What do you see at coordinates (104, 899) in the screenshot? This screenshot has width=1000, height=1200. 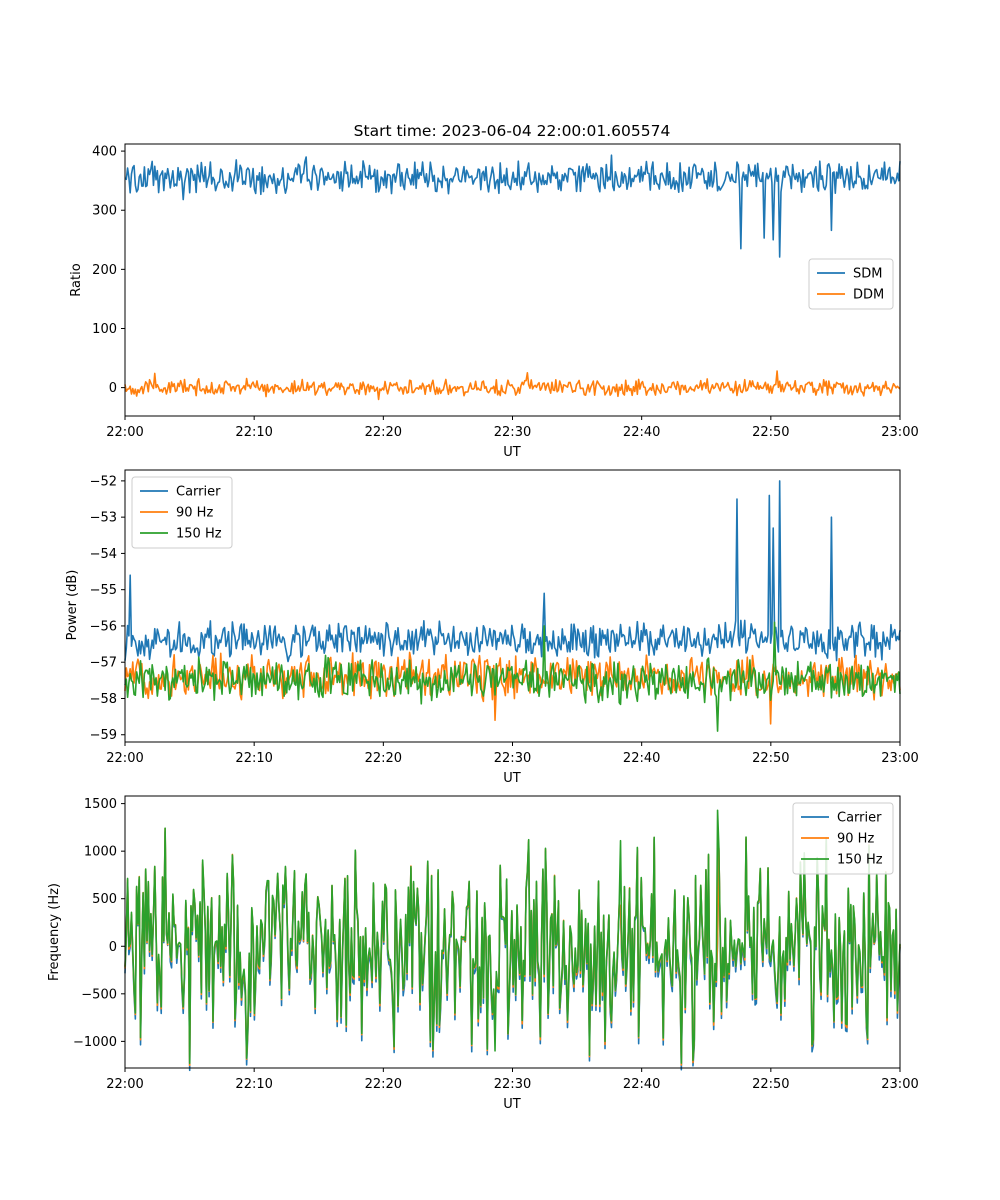 I see `y-tick-label: 500` at bounding box center [104, 899].